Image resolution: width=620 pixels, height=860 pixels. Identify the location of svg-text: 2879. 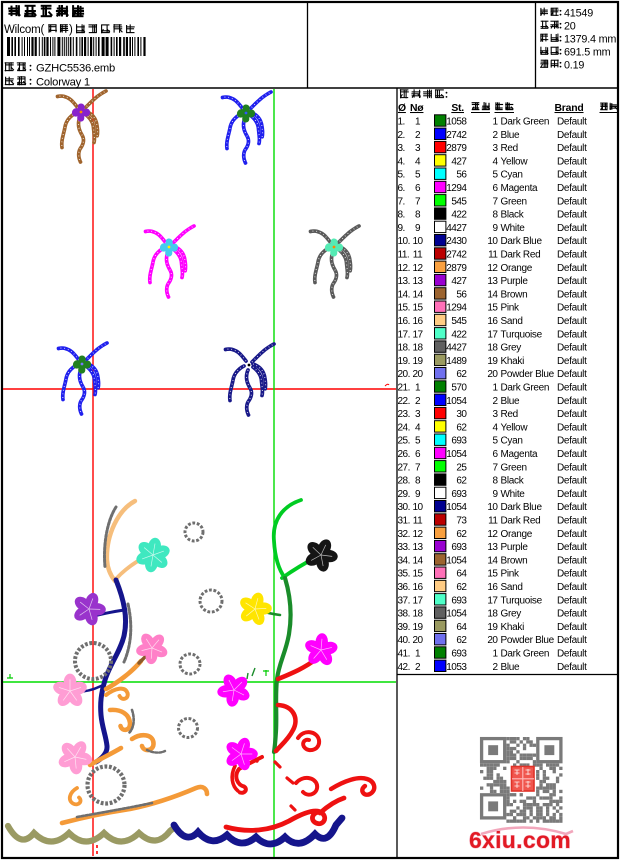
(456, 148).